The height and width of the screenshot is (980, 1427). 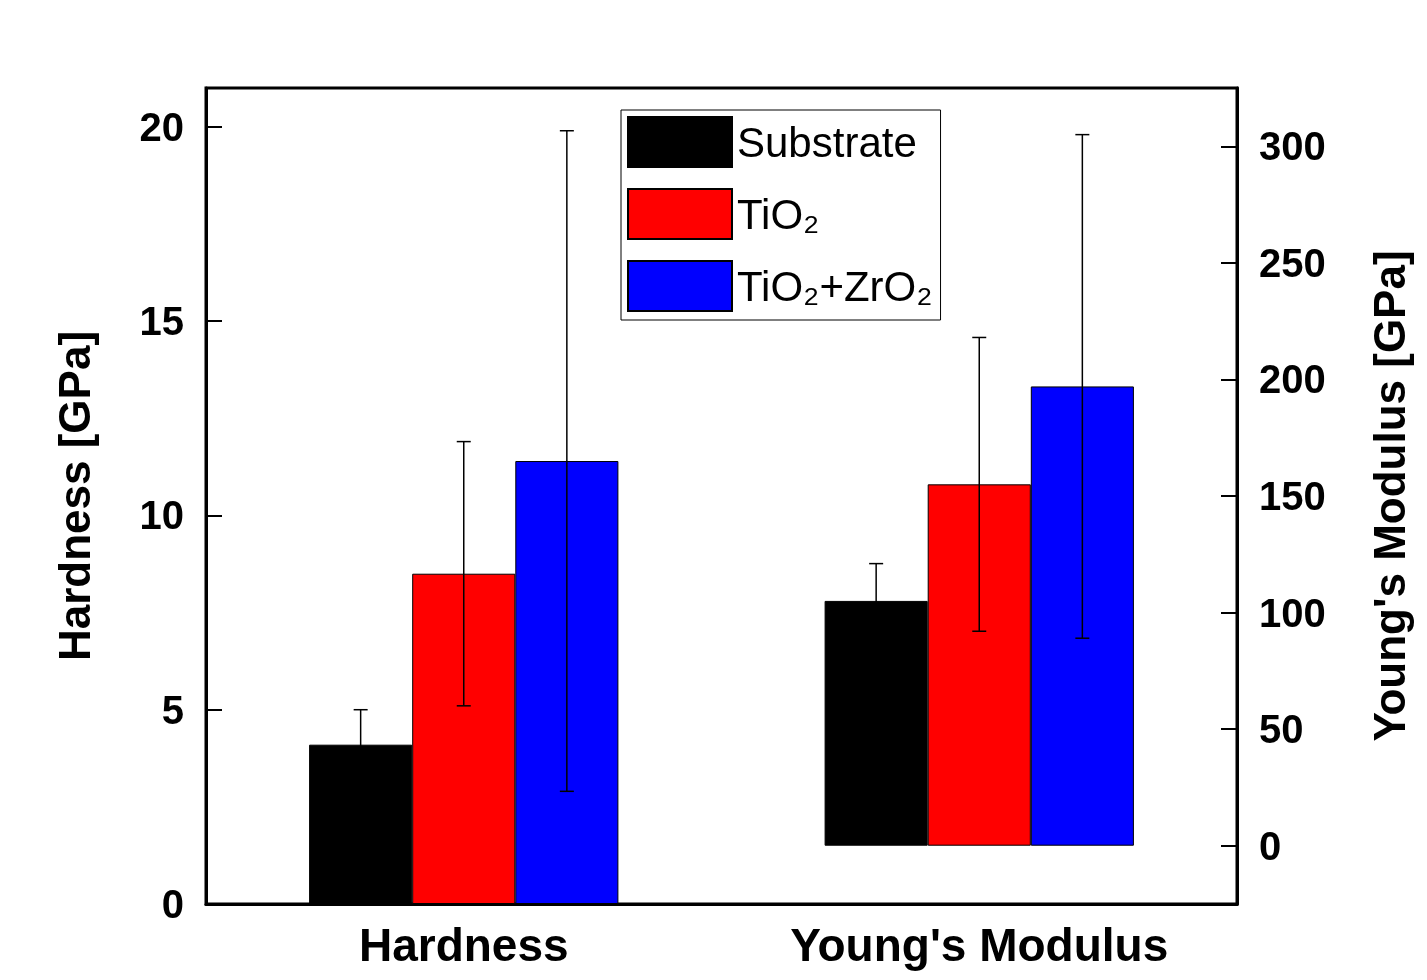 I want to click on y-tick-label: 0, so click(x=172, y=904).